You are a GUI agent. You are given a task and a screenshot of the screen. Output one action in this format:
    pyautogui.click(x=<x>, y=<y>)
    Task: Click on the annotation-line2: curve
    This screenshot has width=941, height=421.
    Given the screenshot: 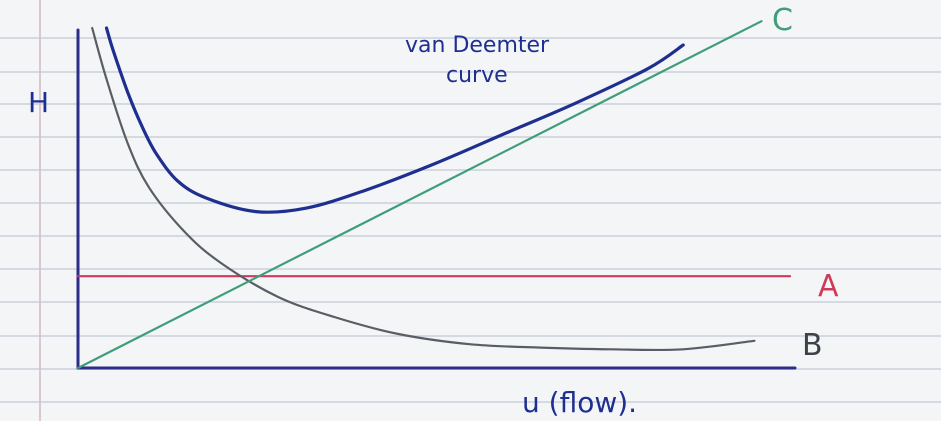 What is the action you would take?
    pyautogui.click(x=477, y=75)
    